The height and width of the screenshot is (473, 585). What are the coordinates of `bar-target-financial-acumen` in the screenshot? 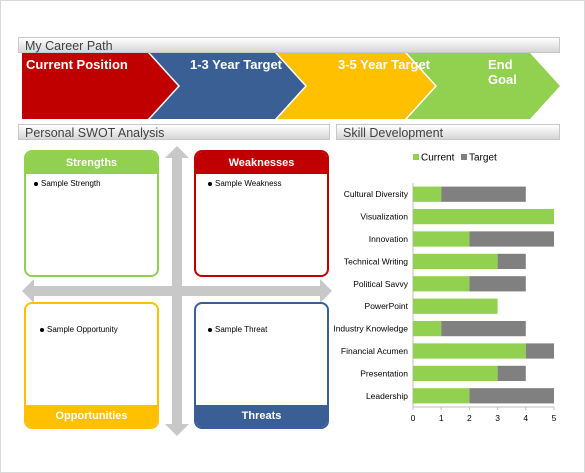 It's located at (539, 351).